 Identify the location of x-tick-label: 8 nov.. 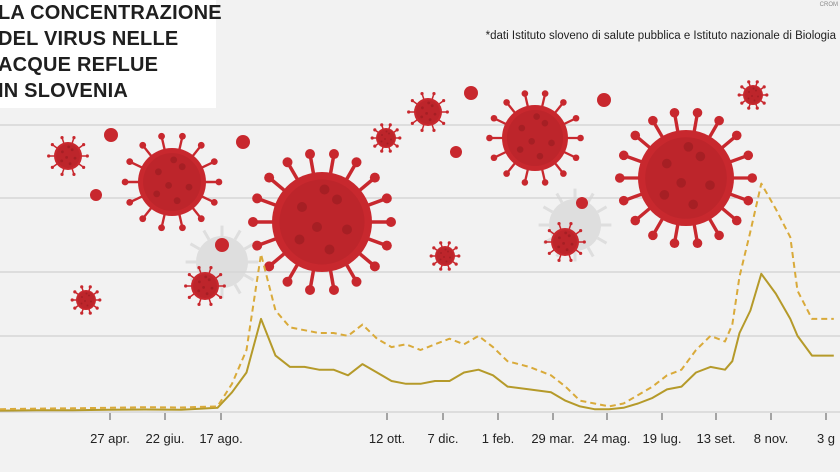
(771, 438).